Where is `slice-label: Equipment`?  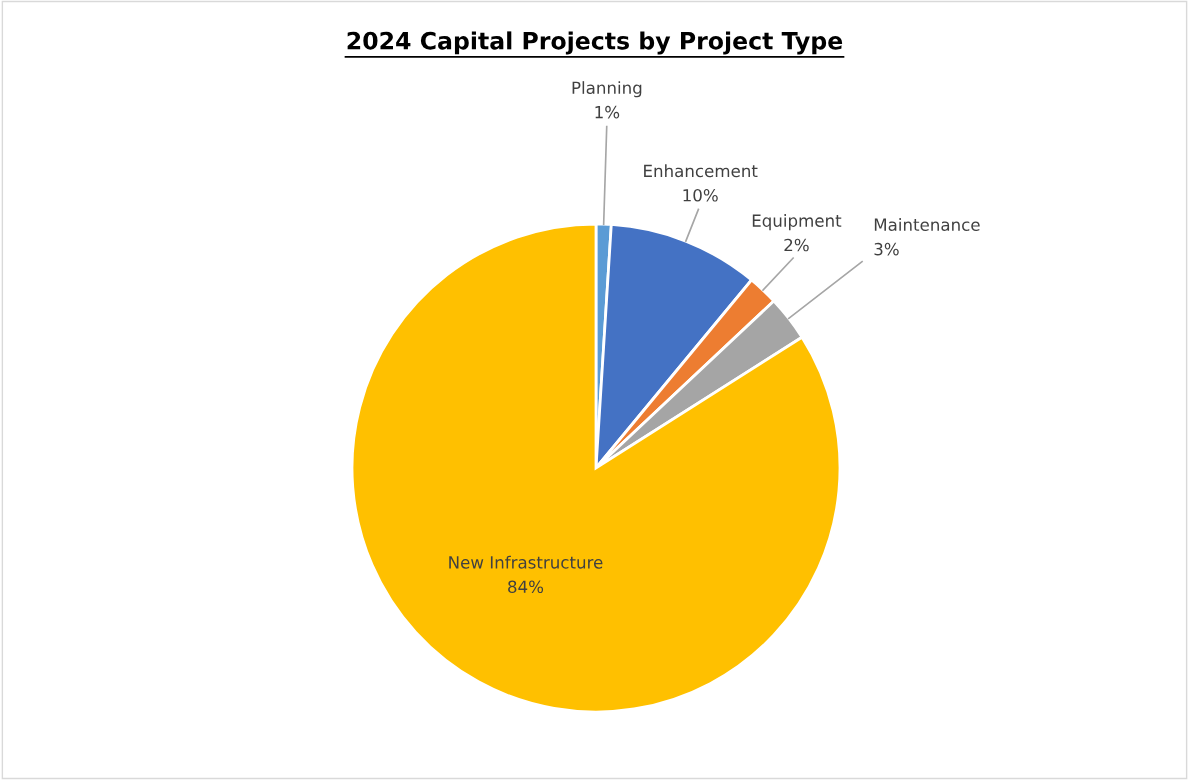 slice-label: Equipment is located at coordinates (797, 222).